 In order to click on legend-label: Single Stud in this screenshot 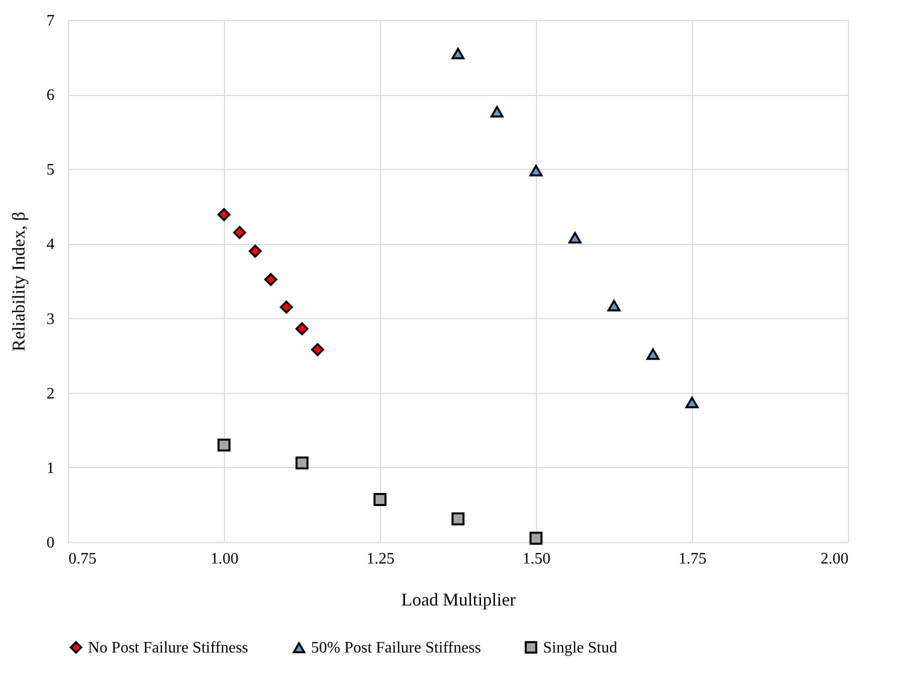, I will do `click(580, 647)`.